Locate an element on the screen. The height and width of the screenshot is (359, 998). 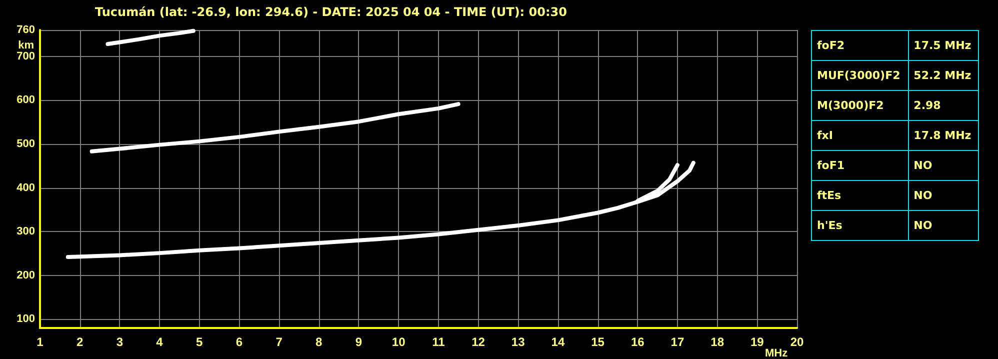
x-tick-label: 20 is located at coordinates (797, 342).